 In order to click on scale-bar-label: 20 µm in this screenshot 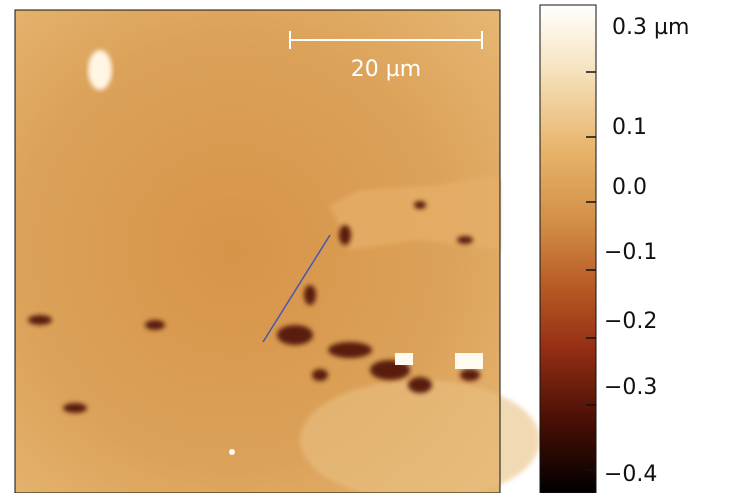, I will do `click(386, 69)`.